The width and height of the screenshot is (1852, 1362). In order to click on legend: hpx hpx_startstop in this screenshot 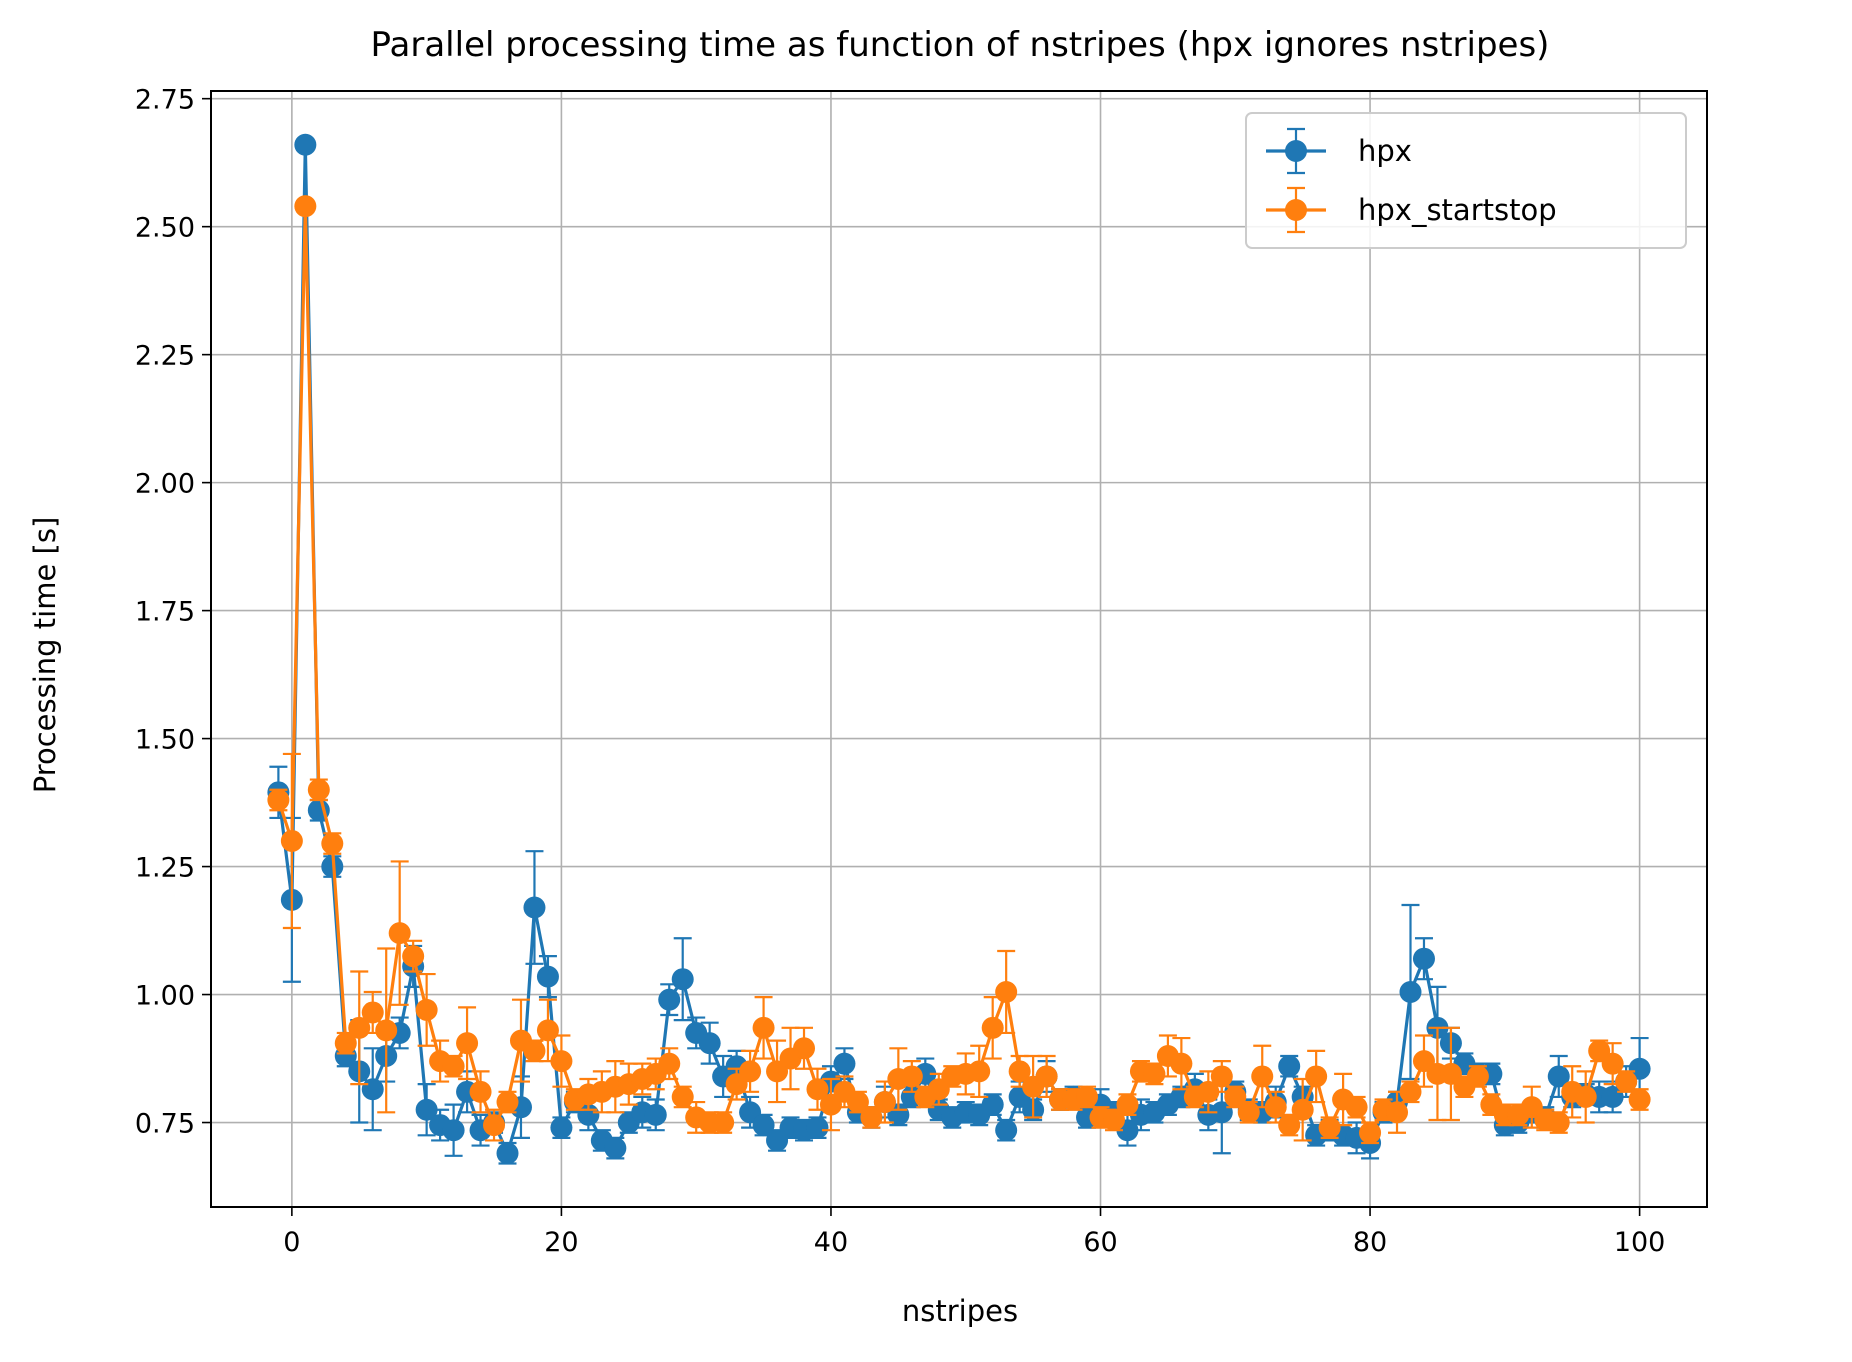, I will do `click(1466, 180)`.